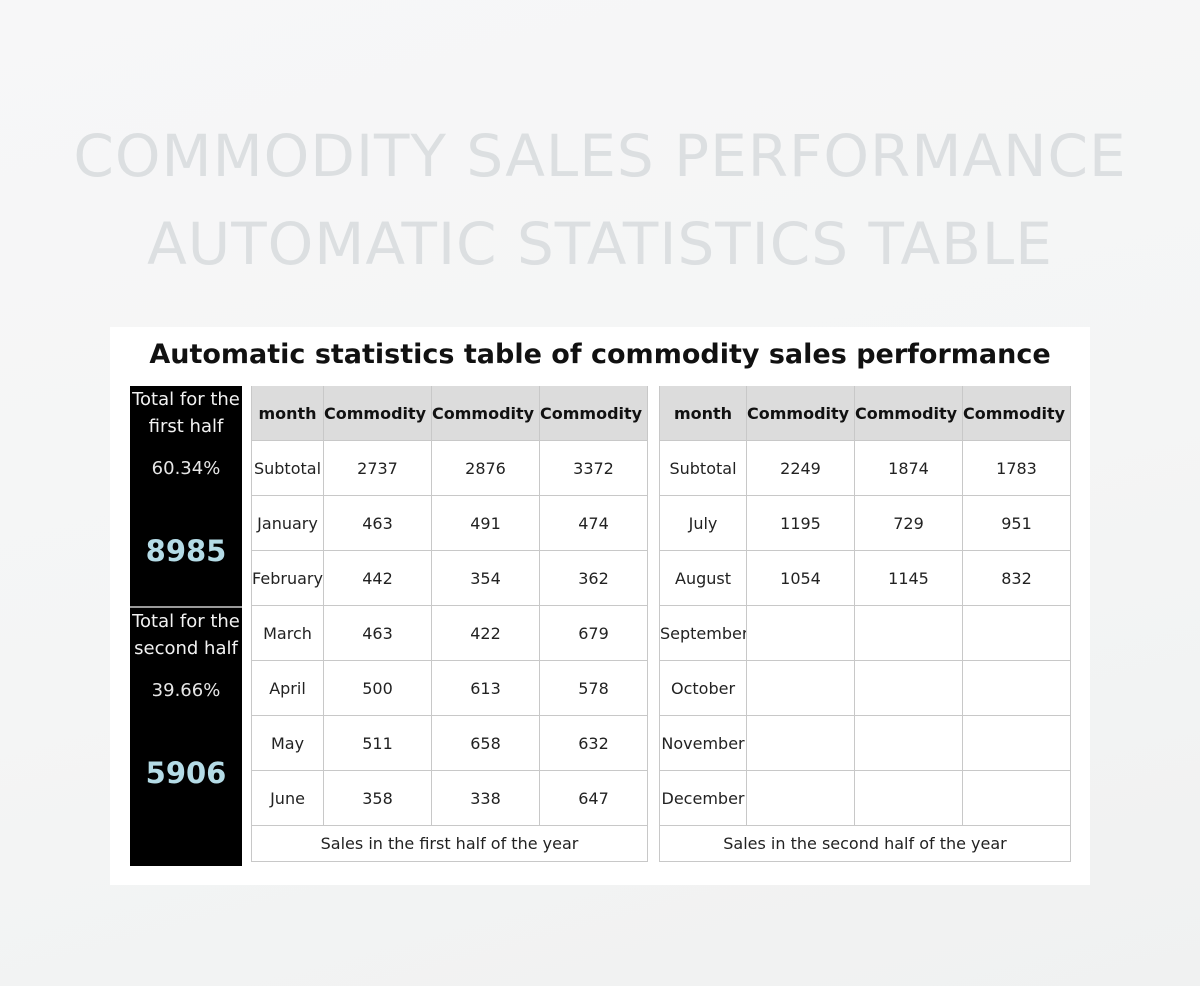  What do you see at coordinates (485, 798) in the screenshot?
I see `value-cell: 338` at bounding box center [485, 798].